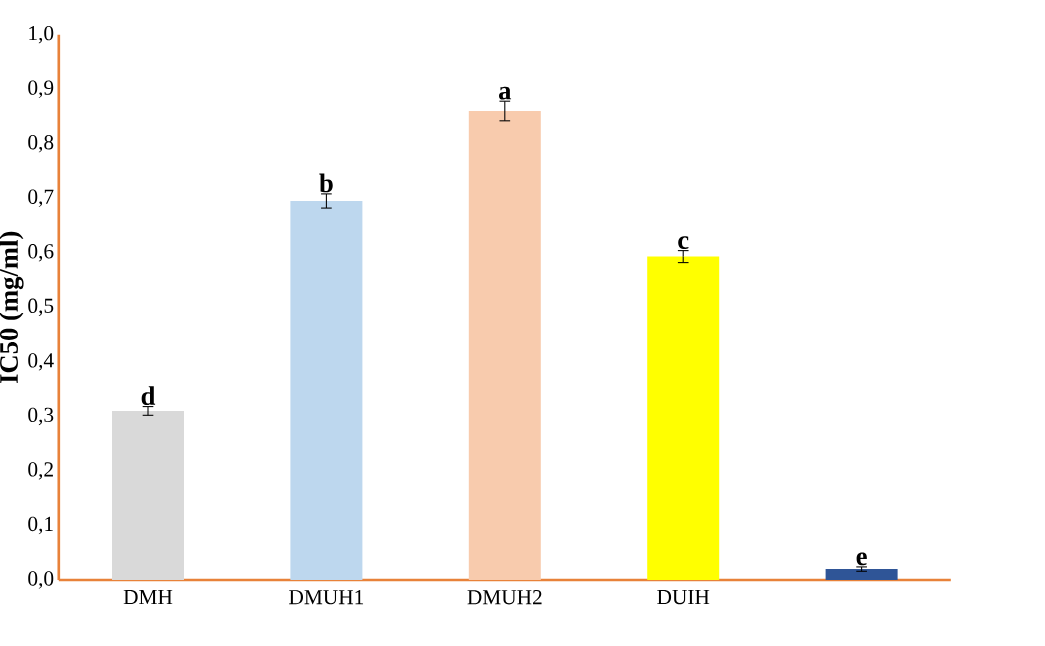 This screenshot has width=1045, height=646. Describe the element at coordinates (41, 144) in the screenshot. I see `y-tick-label: 0,8` at that location.